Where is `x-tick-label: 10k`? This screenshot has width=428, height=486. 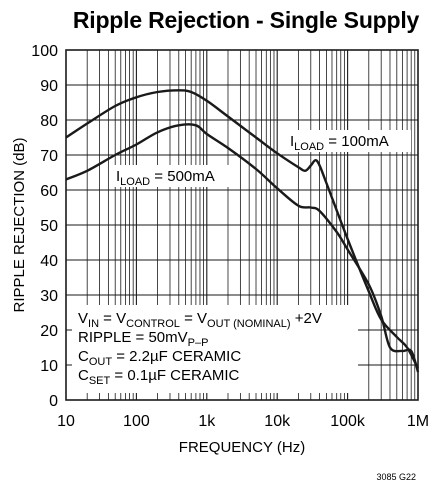 x-tick-label: 10k is located at coordinates (277, 421).